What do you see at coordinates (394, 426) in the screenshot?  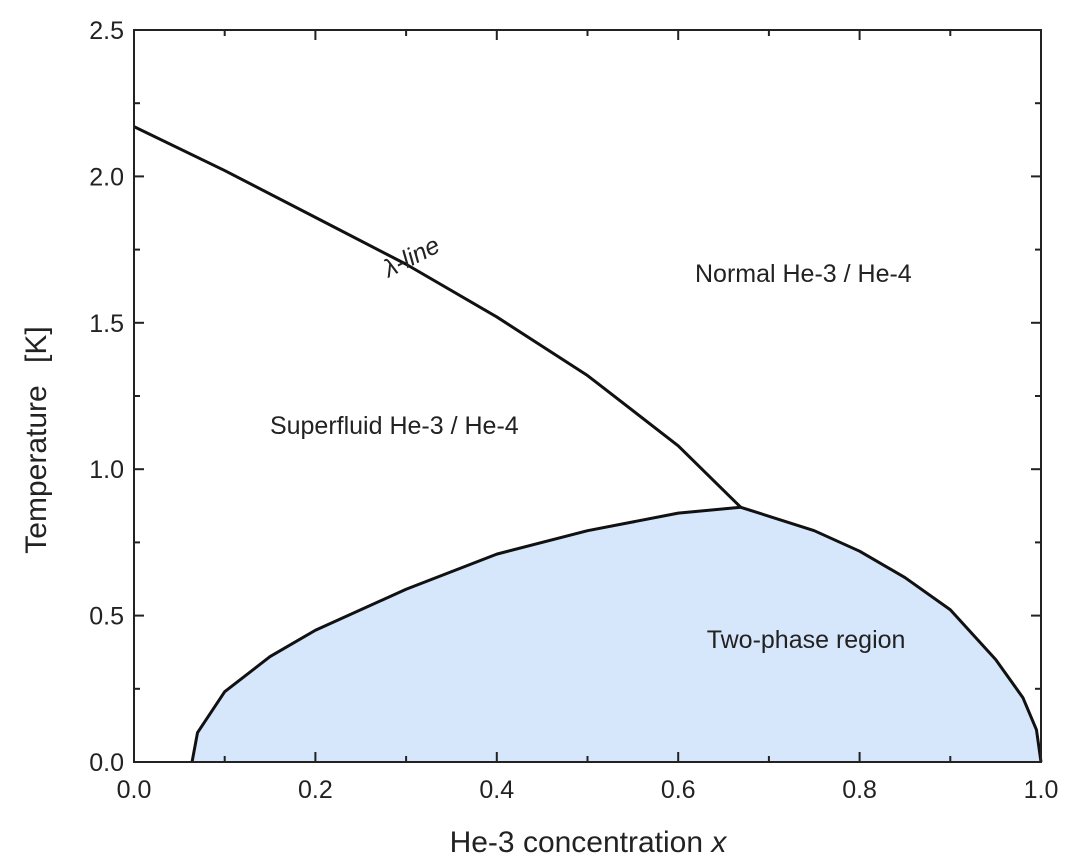 I see `superfluid-region-label: Superfluid He-3 / He-4` at bounding box center [394, 426].